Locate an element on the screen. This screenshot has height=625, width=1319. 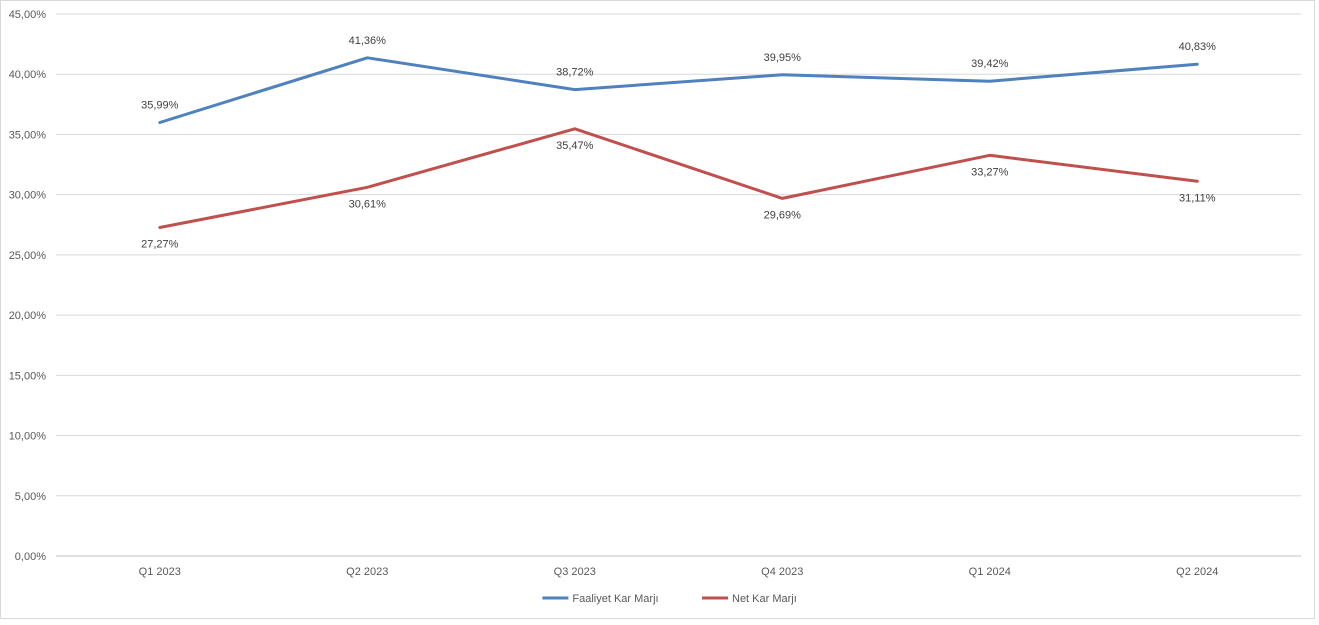
y-tick-label: 20,00% is located at coordinates (28, 316).